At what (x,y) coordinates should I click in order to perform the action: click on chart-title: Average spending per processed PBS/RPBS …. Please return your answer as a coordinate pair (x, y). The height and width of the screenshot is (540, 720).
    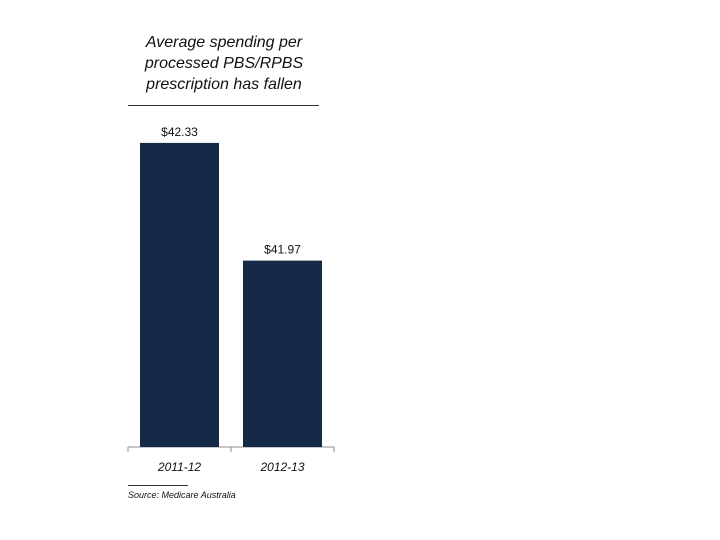
    Looking at the image, I should click on (224, 63).